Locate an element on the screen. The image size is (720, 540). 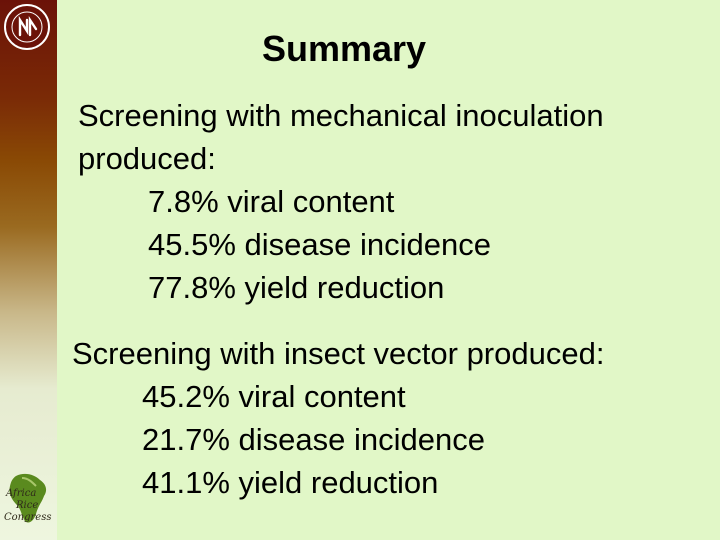
section-heading-line2: produced: is located at coordinates (147, 158).